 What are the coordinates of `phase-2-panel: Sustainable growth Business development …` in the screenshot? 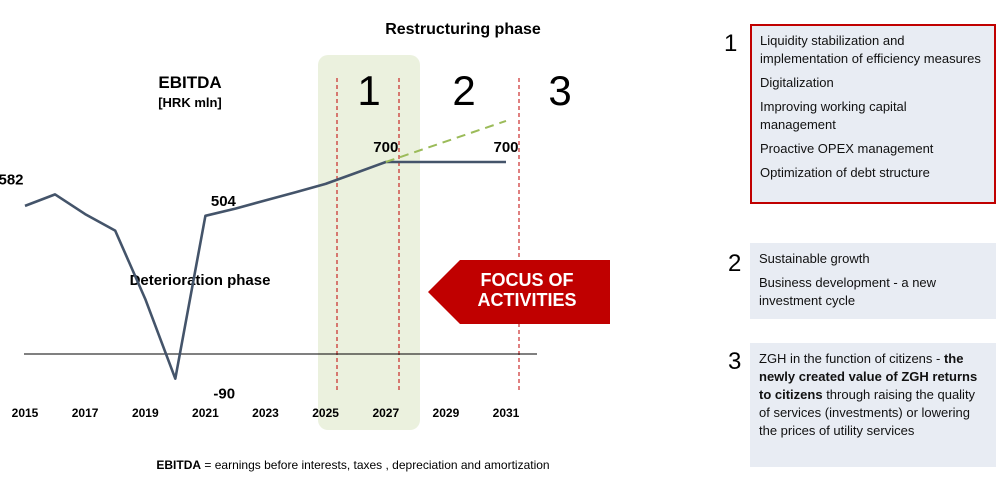 It's located at (873, 281).